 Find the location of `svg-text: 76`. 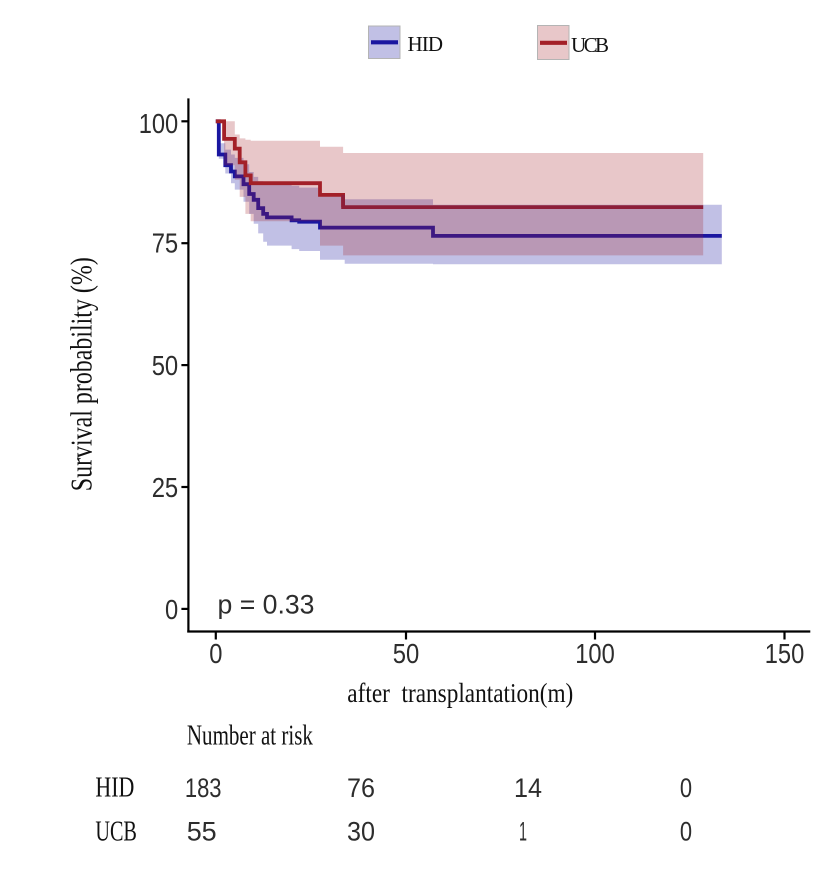

svg-text: 76 is located at coordinates (361, 788).